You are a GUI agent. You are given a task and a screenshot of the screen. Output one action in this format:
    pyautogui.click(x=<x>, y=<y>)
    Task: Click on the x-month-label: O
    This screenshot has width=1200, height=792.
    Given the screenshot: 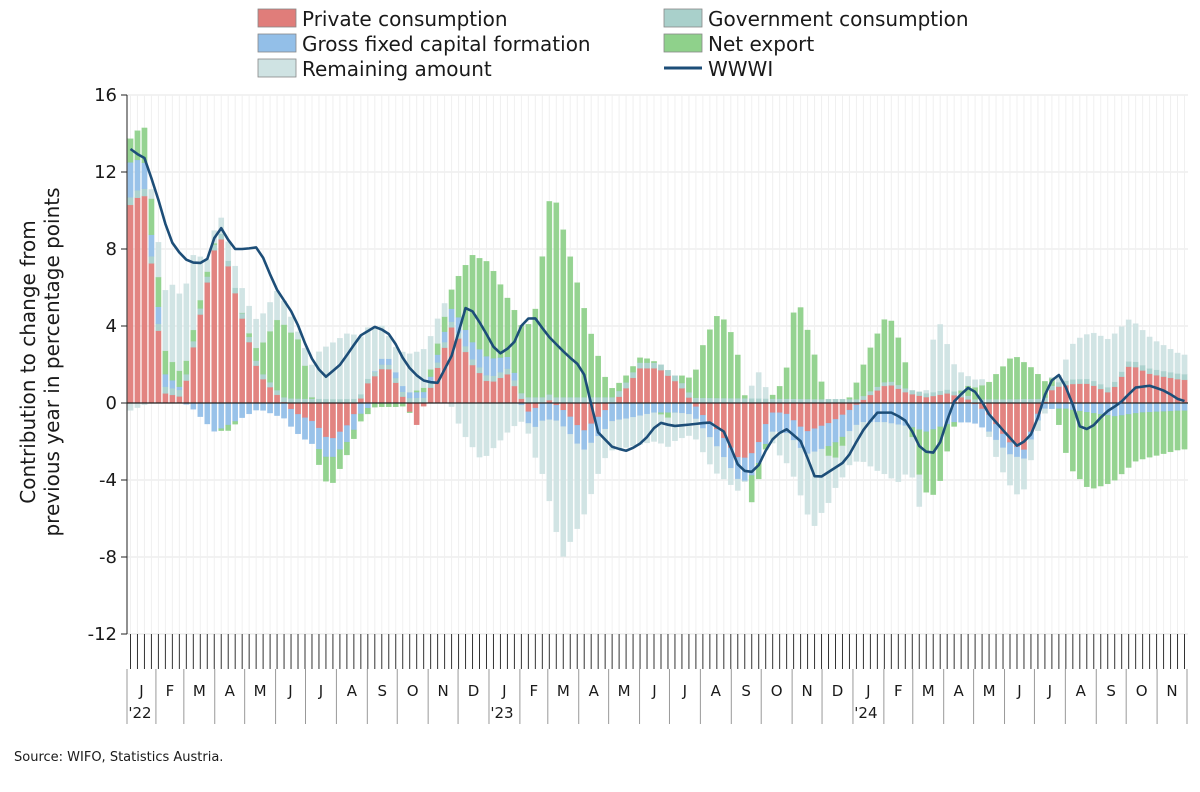 What is the action you would take?
    pyautogui.click(x=1142, y=691)
    